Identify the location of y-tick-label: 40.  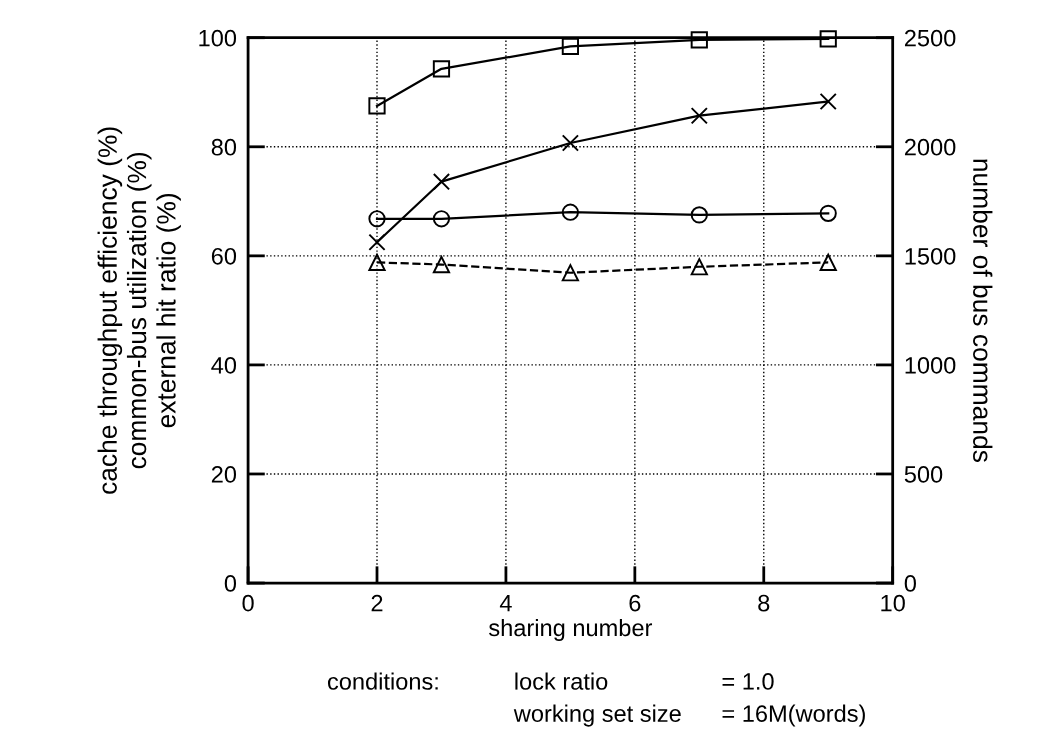
(224, 365).